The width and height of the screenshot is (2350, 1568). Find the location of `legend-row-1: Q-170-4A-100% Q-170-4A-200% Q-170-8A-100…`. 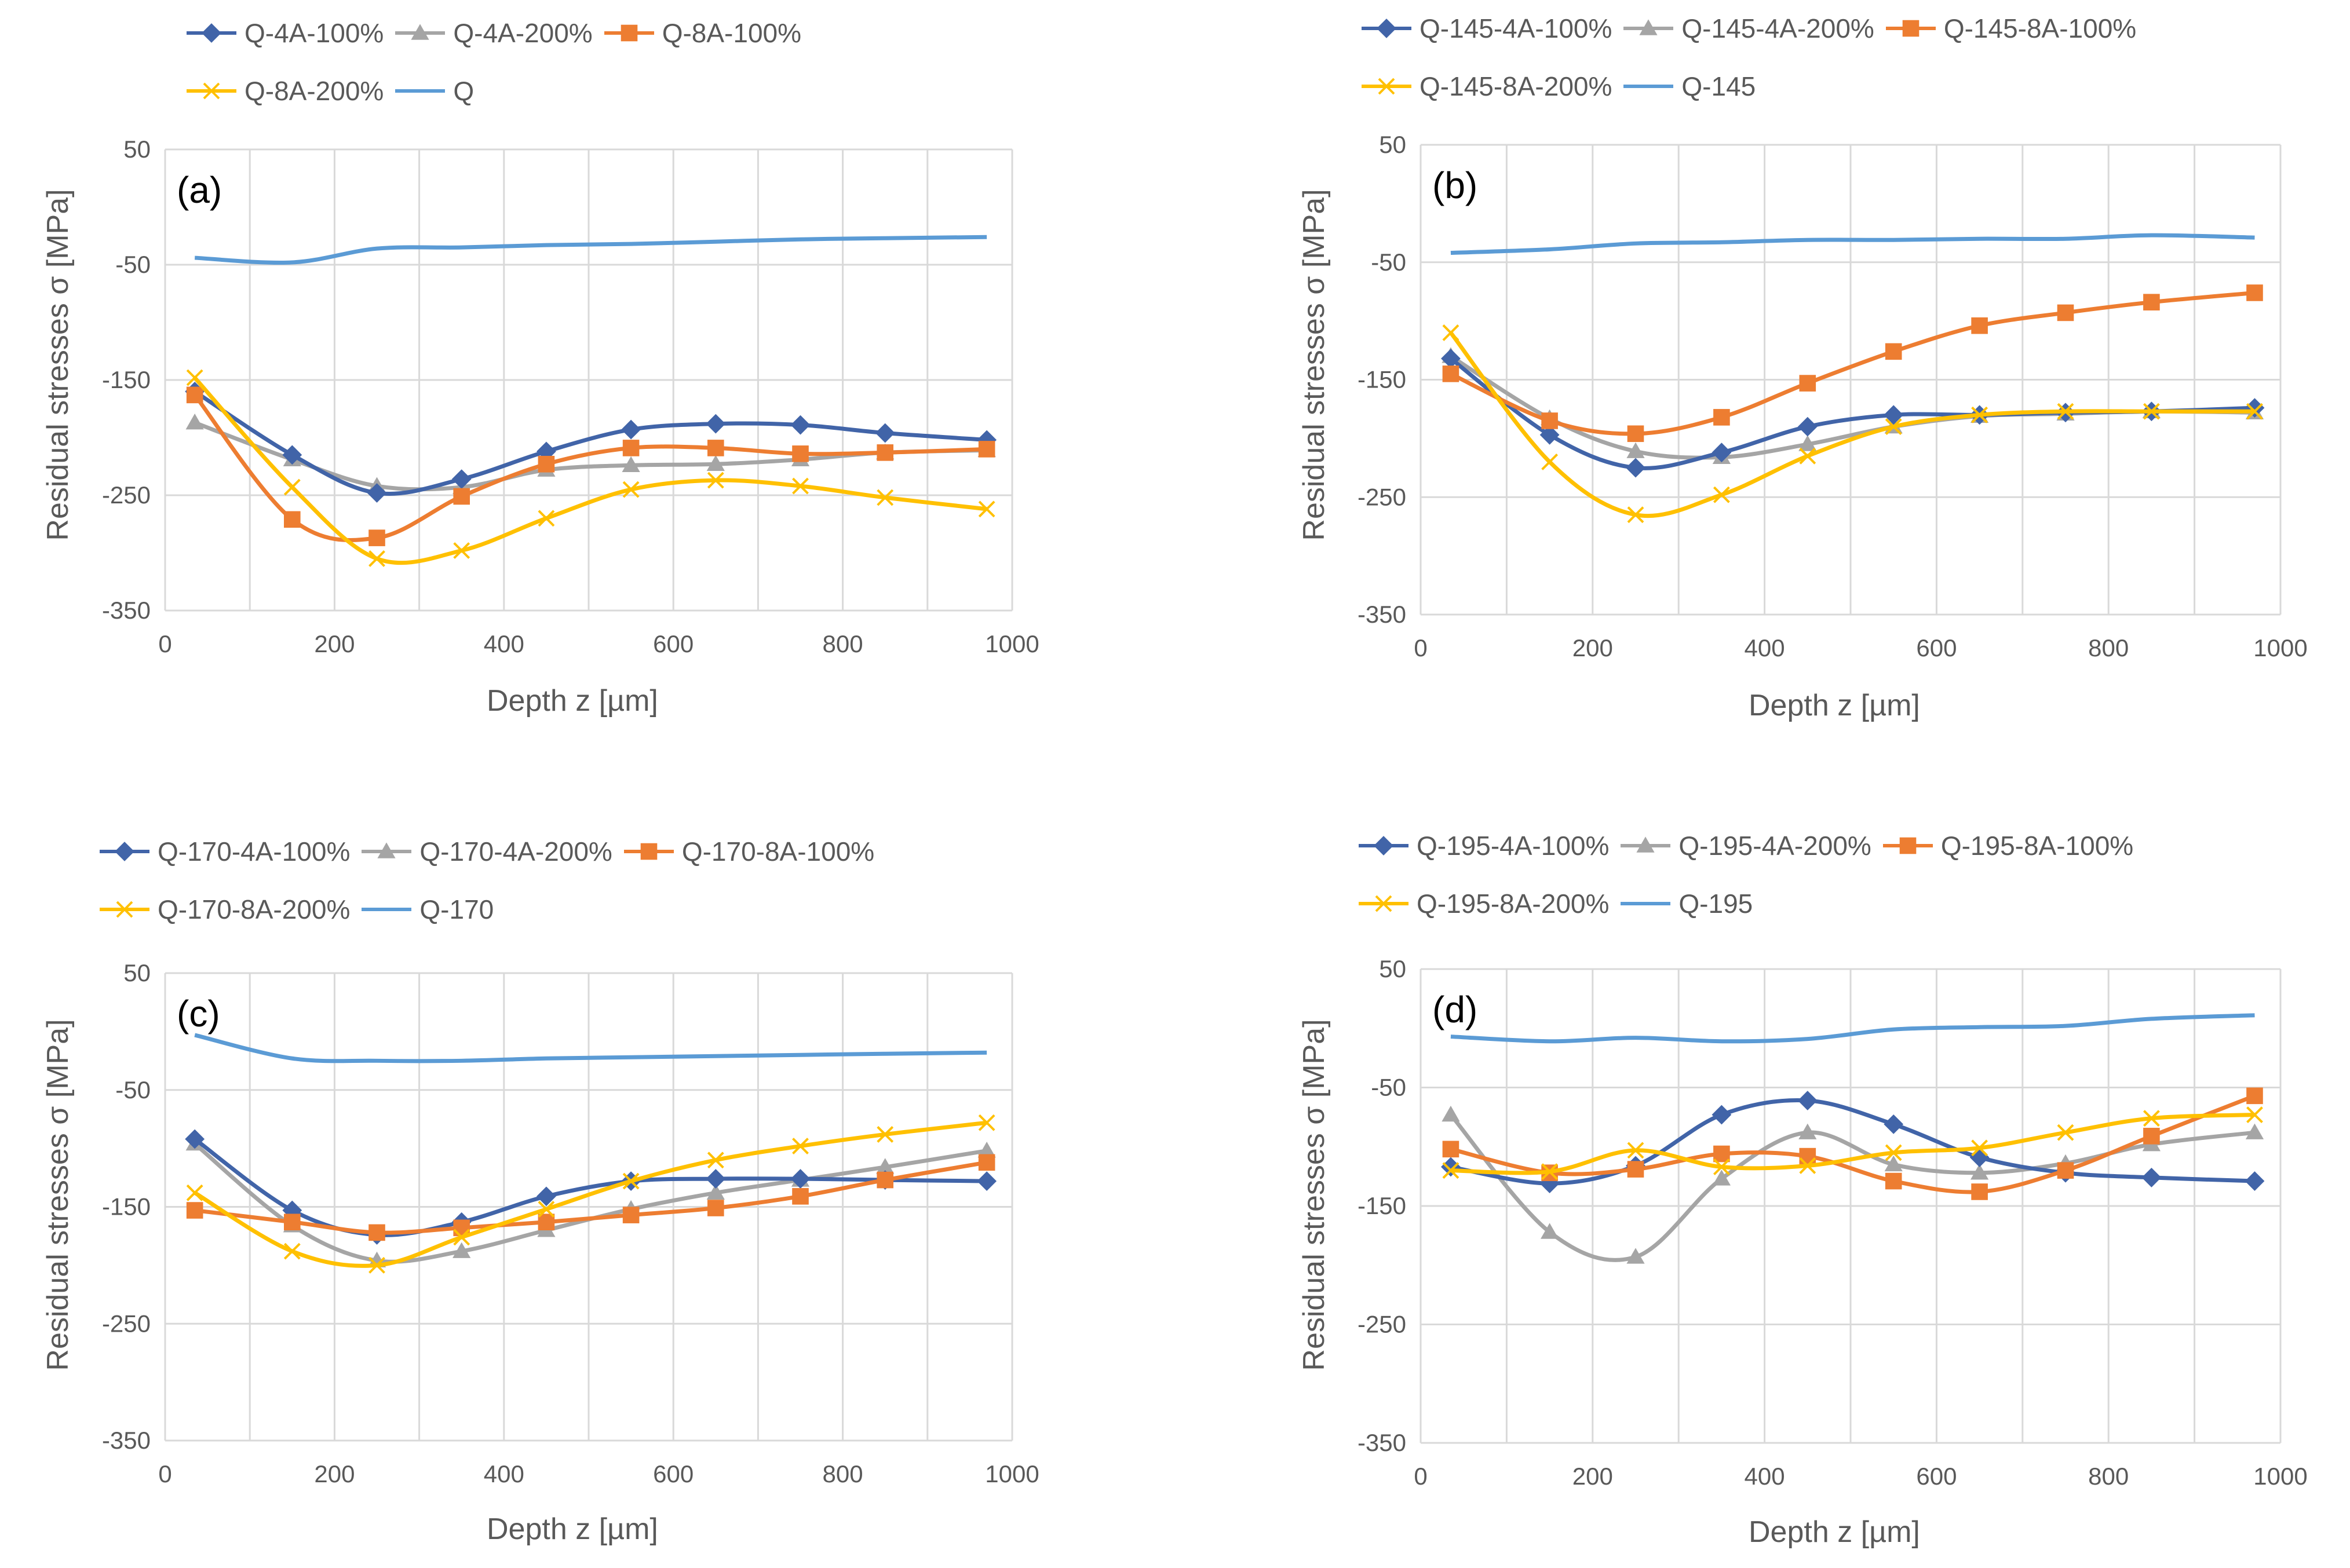

legend-row-1: Q-170-4A-100% Q-170-4A-200% Q-170-8A-100… is located at coordinates (491, 851).